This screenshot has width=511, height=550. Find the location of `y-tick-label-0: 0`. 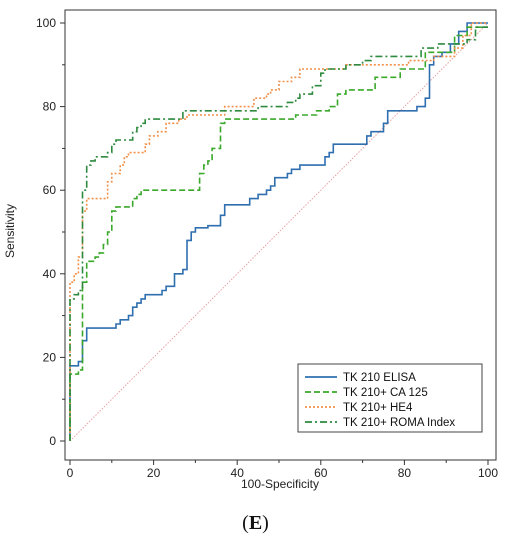

y-tick-label-0: 0 is located at coordinates (52, 441).